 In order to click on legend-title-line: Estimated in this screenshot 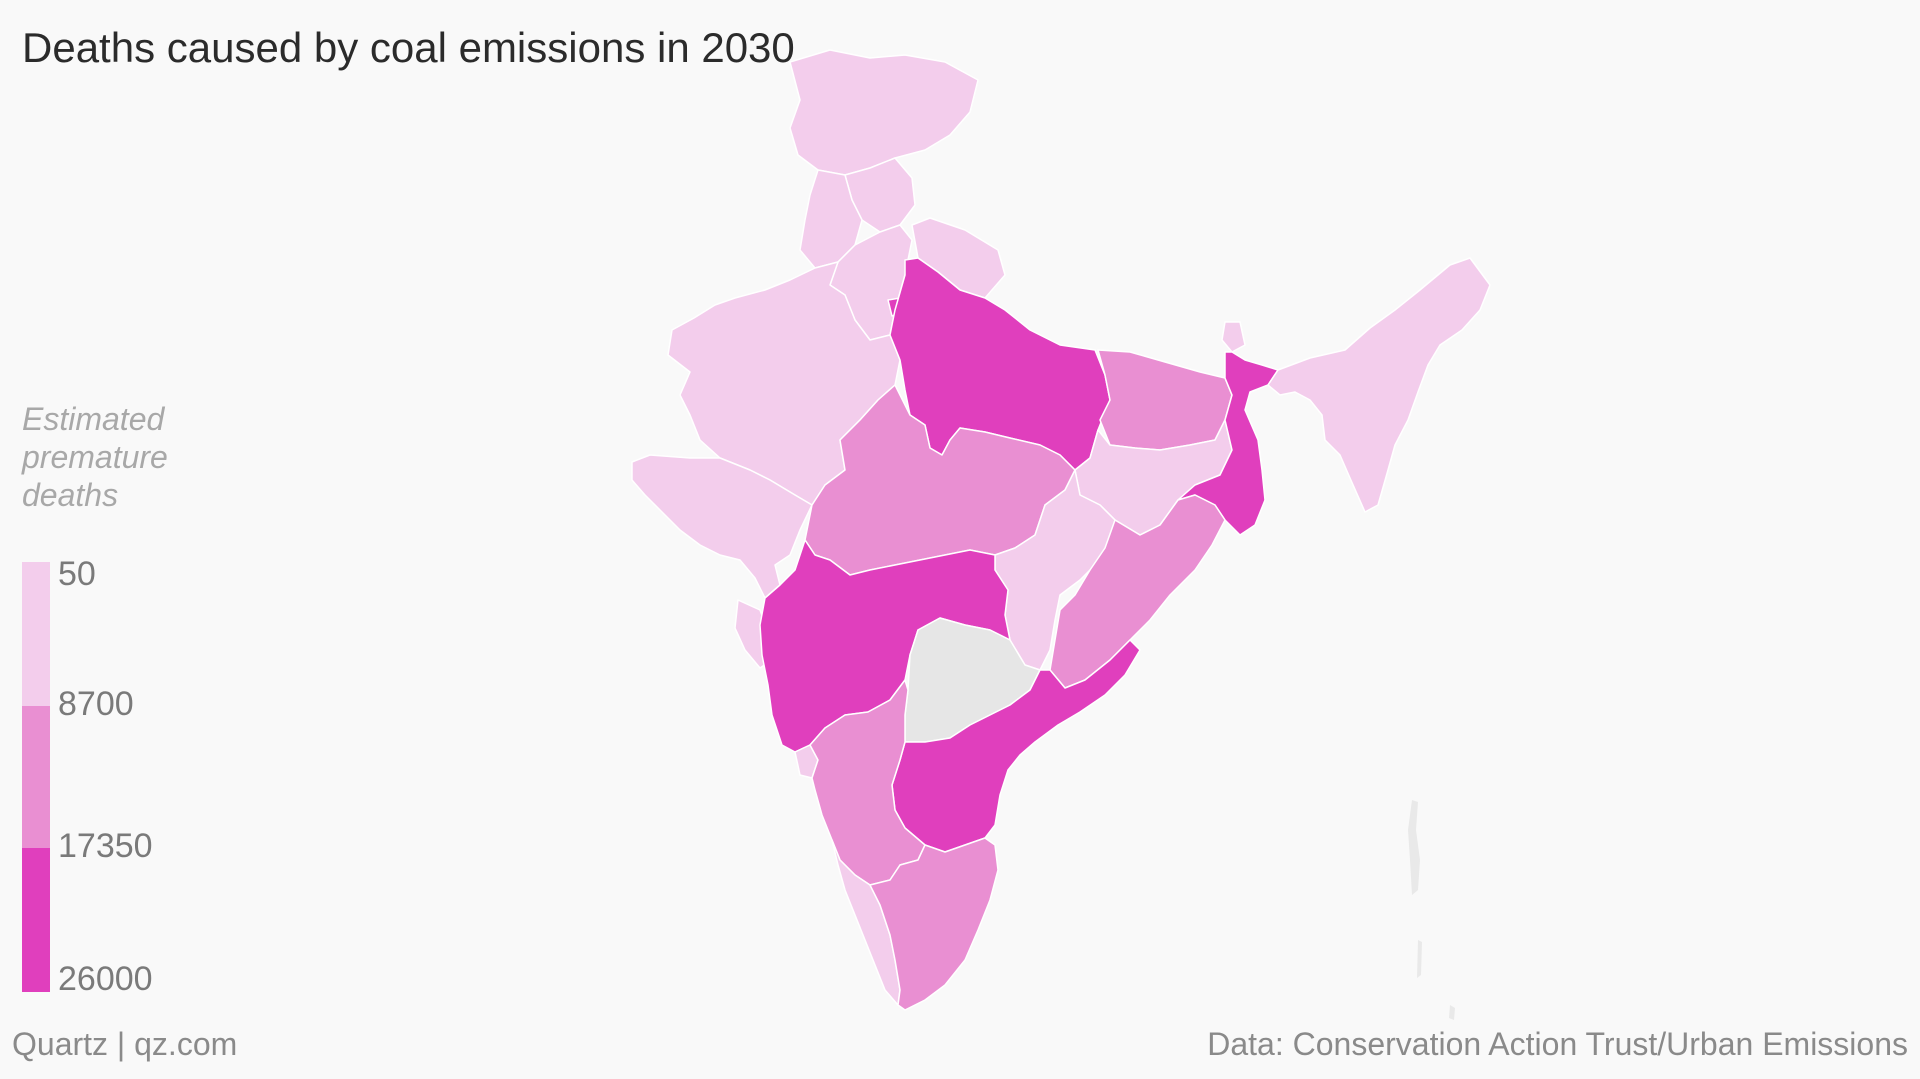, I will do `click(93, 419)`.